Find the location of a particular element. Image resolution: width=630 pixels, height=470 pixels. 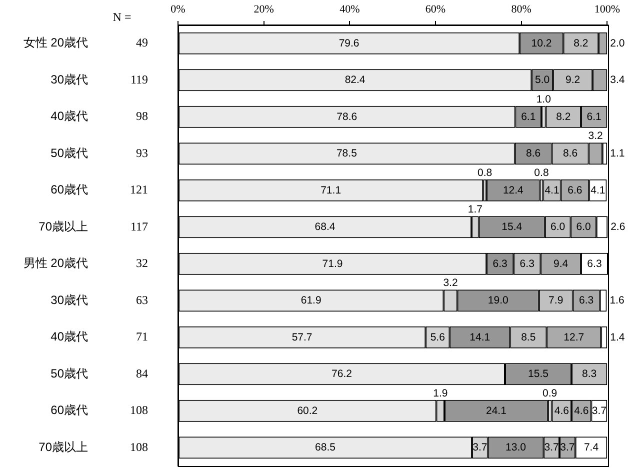

x-tick-label: 80% is located at coordinates (521, 9).